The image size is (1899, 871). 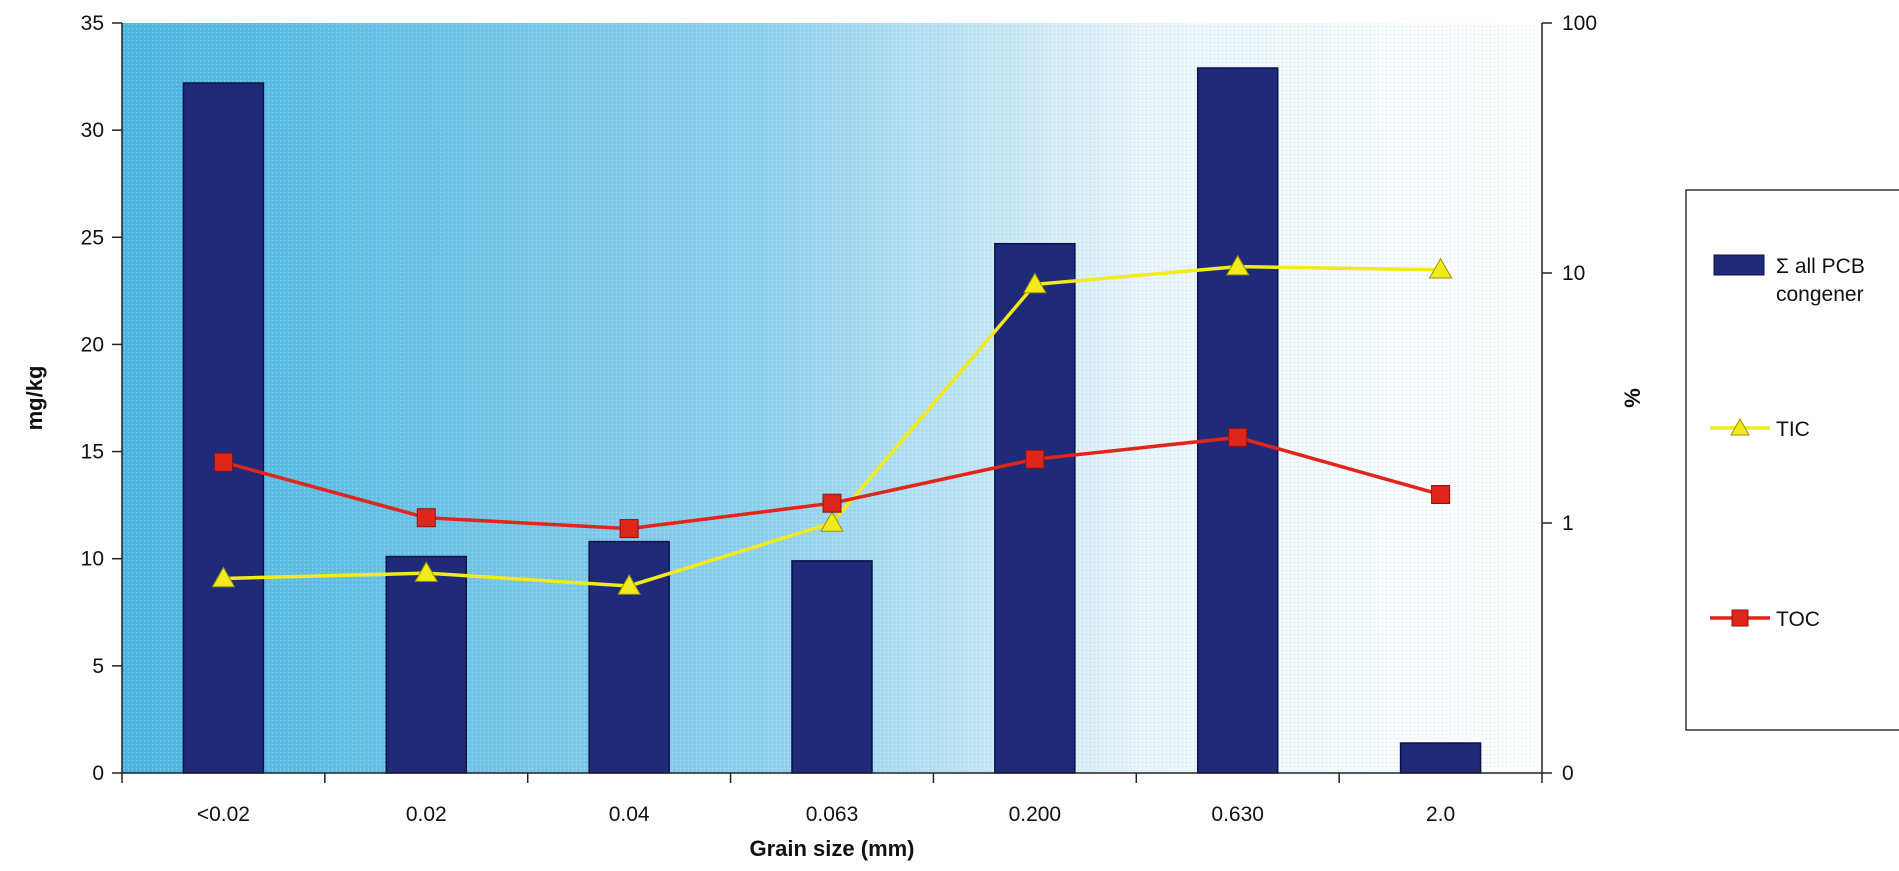 I want to click on y-left-tick-label-0: 0, so click(x=98, y=773).